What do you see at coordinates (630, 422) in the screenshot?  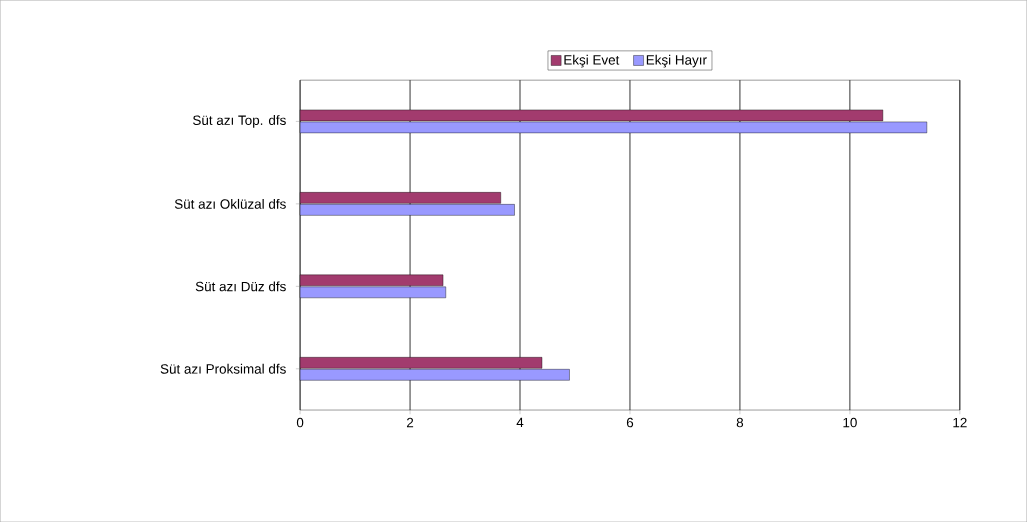 I see `x-tick-label: 6` at bounding box center [630, 422].